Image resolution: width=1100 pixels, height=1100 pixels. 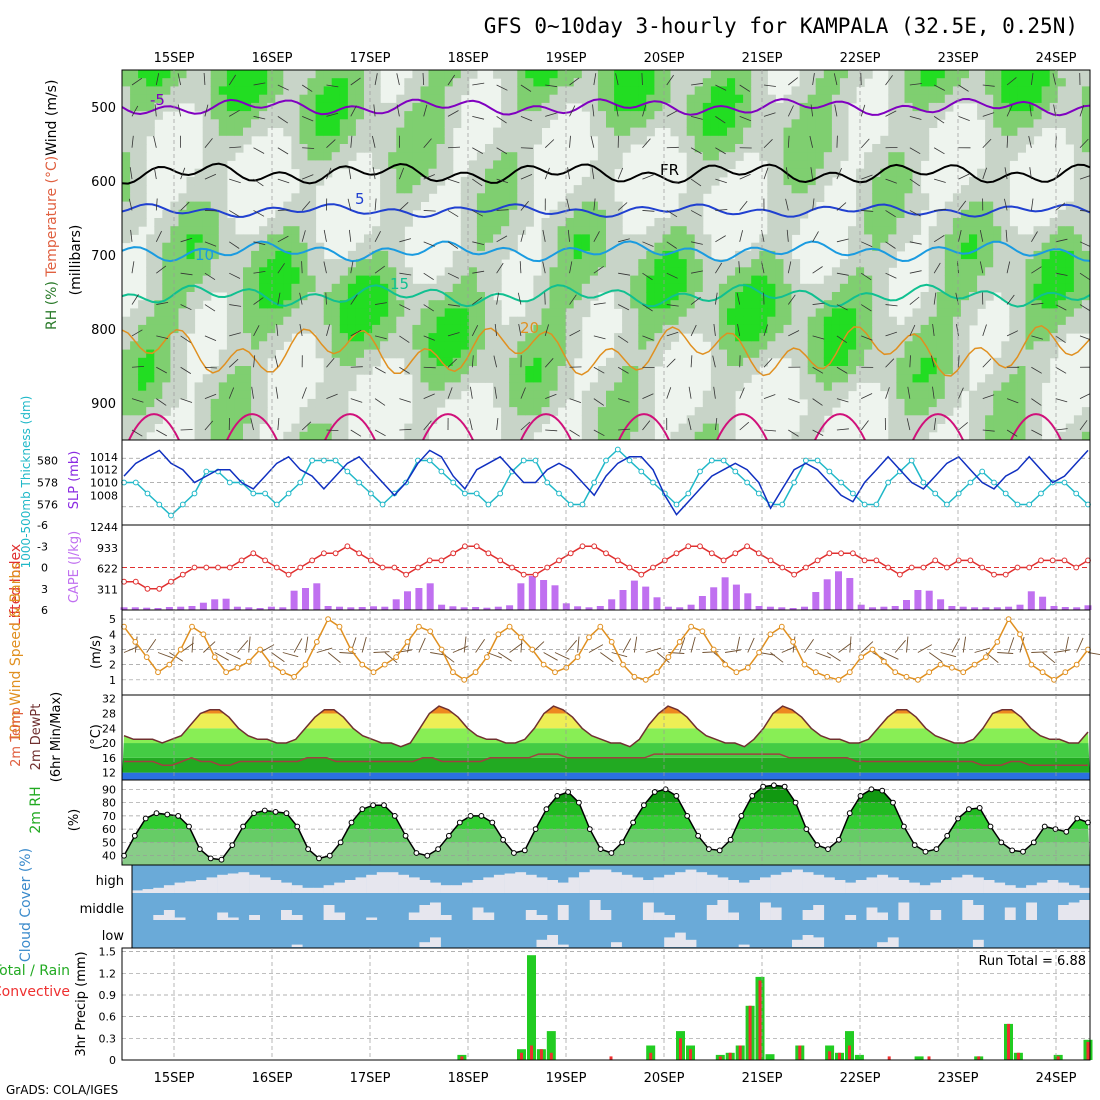 I want to click on surface-wind-barb, so click(x=867, y=647).